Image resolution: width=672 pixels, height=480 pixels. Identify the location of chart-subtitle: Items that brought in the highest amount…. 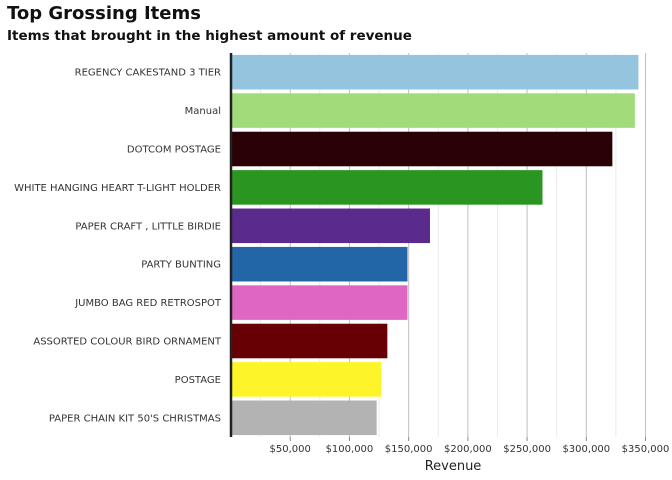
(209, 36).